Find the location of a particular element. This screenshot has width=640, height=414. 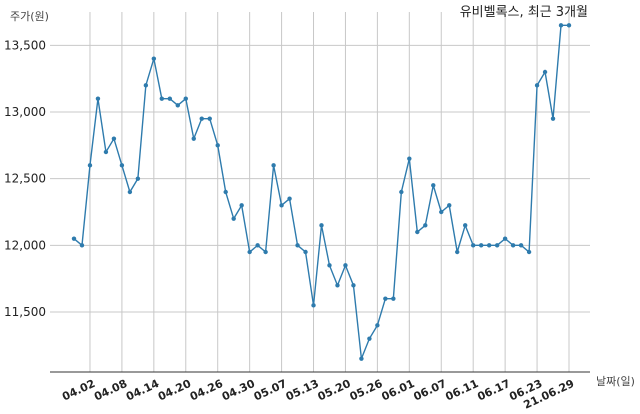

x-tick-label: 04.26 is located at coordinates (206, 390).